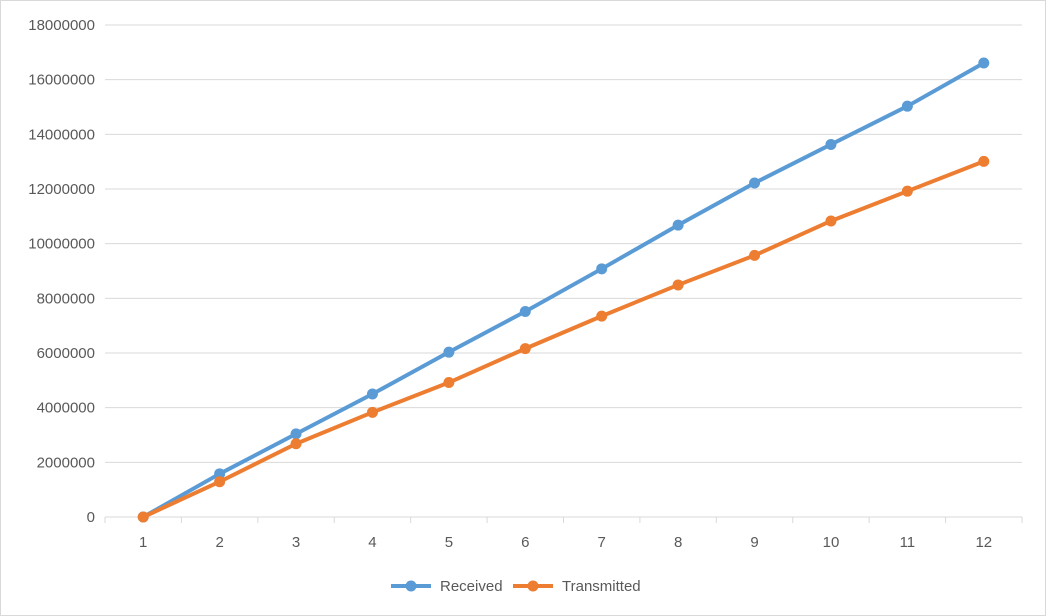 This screenshot has width=1046, height=616. I want to click on x-tick-label: 12, so click(983, 542).